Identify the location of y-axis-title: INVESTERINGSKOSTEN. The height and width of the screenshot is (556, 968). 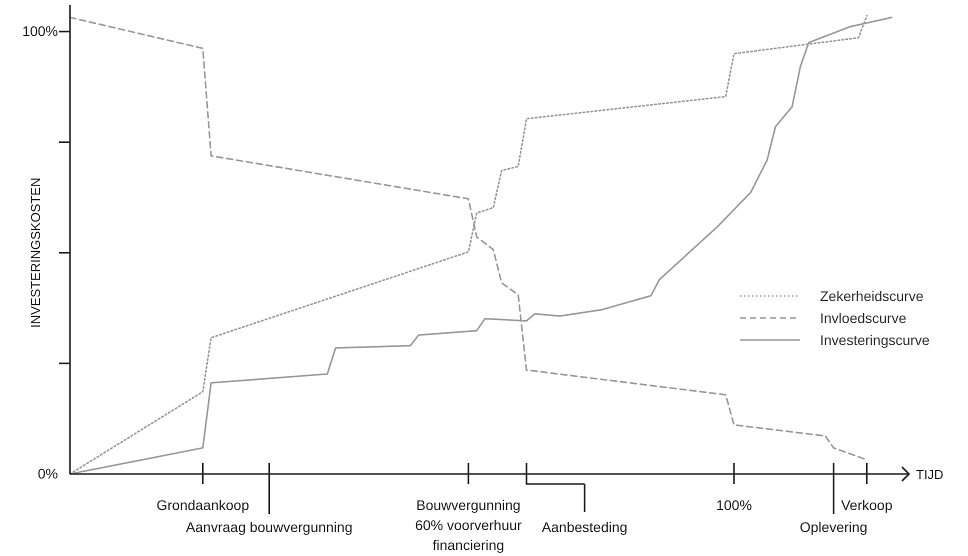
(35, 253).